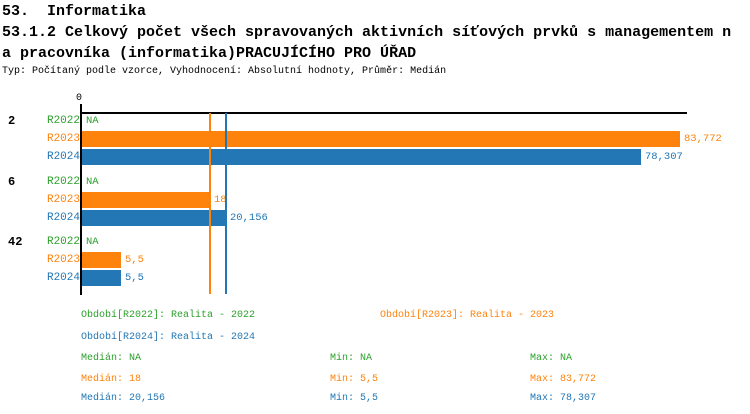 Image resolution: width=750 pixels, height=414 pixels. I want to click on legend-min-r2023: Min: 5,5, so click(354, 379).